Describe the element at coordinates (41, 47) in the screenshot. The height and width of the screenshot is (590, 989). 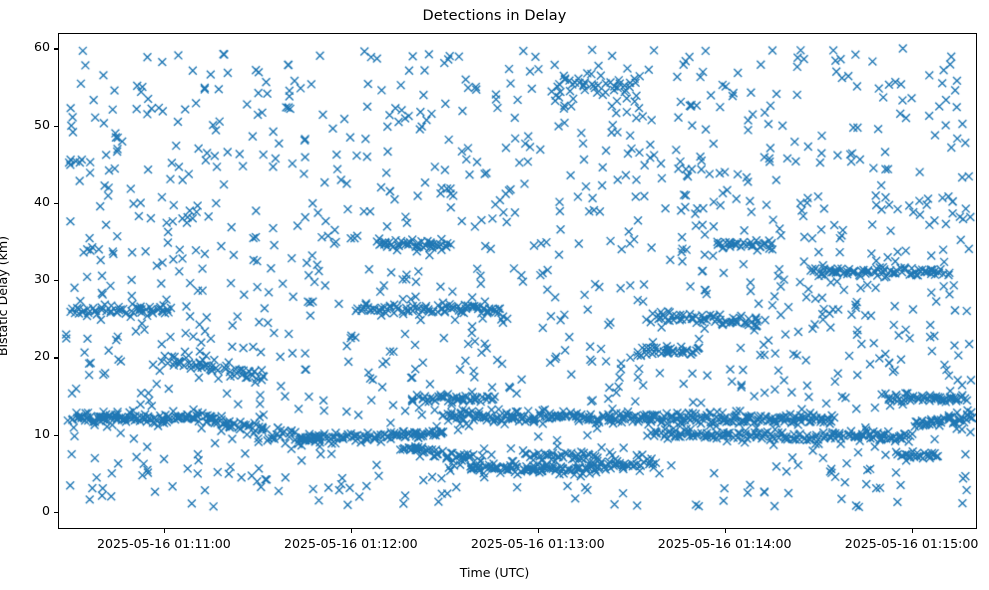
I see `y-tick-label: 60` at that location.